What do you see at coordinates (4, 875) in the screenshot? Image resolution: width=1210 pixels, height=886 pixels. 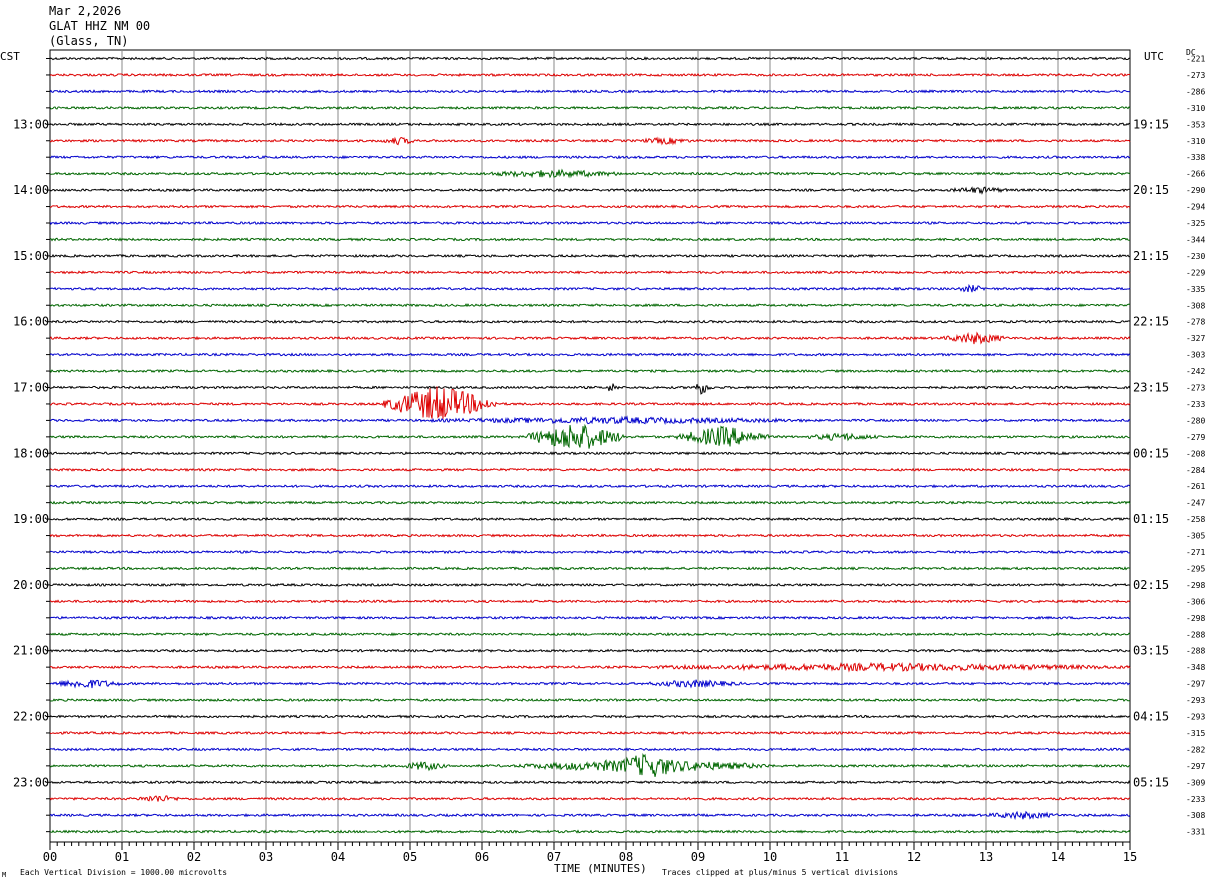 I see `footer-logo: M` at bounding box center [4, 875].